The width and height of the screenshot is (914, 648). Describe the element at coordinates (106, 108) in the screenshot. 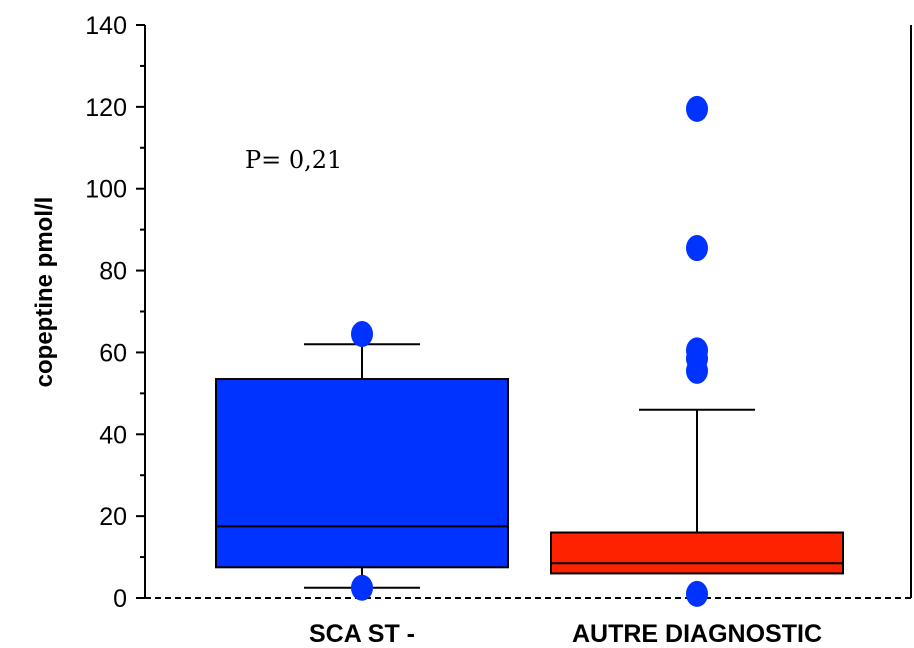

I see `y-tick-label: 120` at that location.